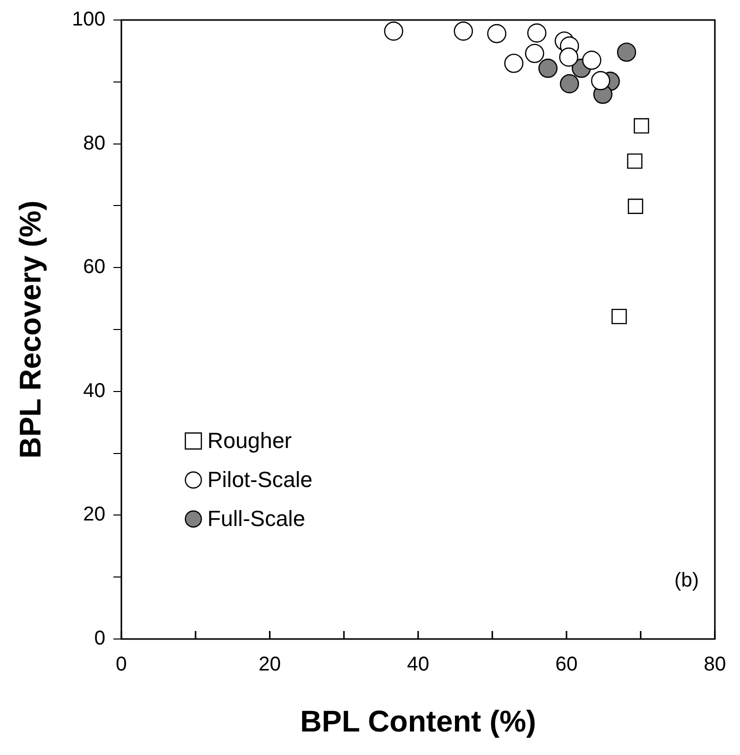 Image resolution: width=740 pixels, height=755 pixels. Describe the element at coordinates (715, 665) in the screenshot. I see `x-tick-label: 80` at that location.